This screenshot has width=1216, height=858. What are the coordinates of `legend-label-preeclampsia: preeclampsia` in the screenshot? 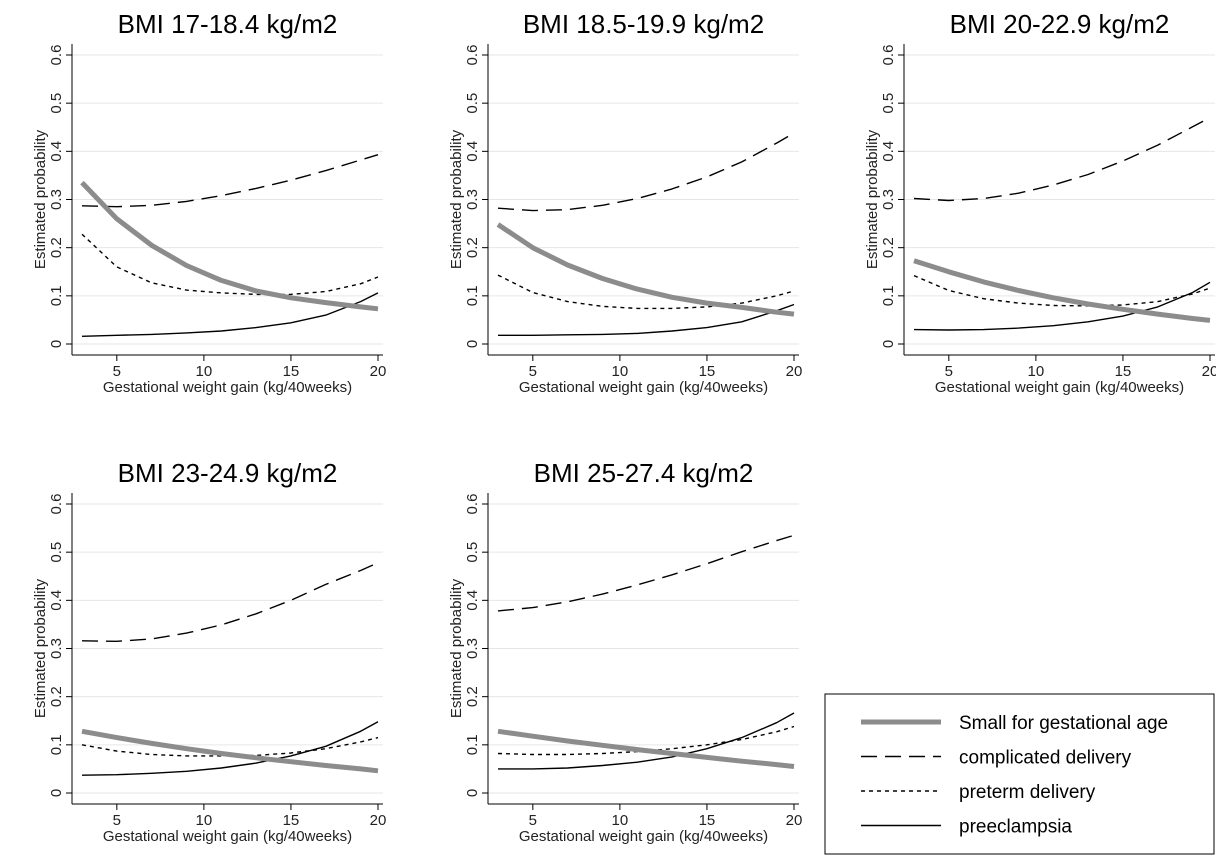 It's located at (1015, 827).